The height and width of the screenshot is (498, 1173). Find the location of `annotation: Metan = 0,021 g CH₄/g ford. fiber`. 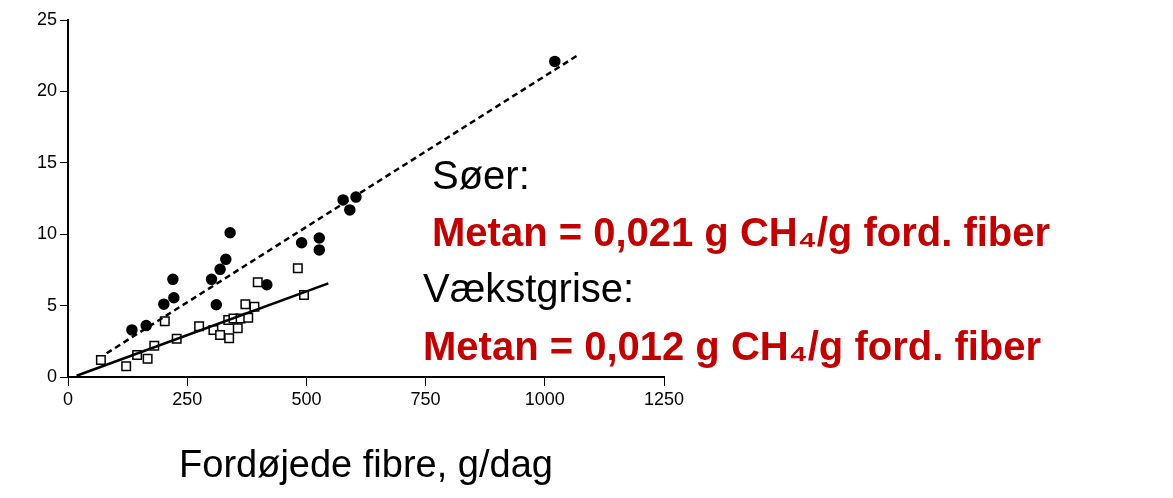

annotation: Metan = 0,021 g CH₄/g ford. fiber is located at coordinates (741, 232).